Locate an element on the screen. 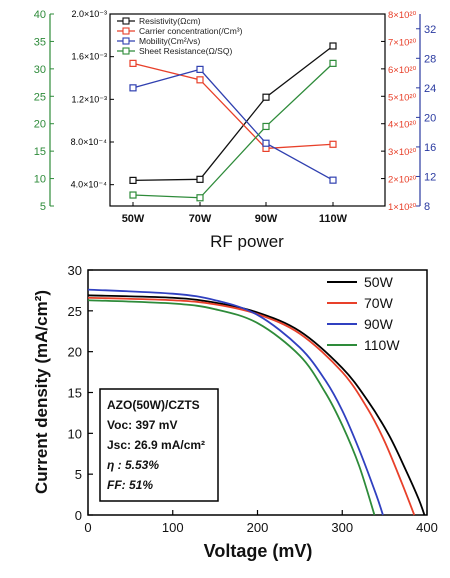 The width and height of the screenshot is (450, 578). bottom-x-tick-label: 100 is located at coordinates (173, 527).